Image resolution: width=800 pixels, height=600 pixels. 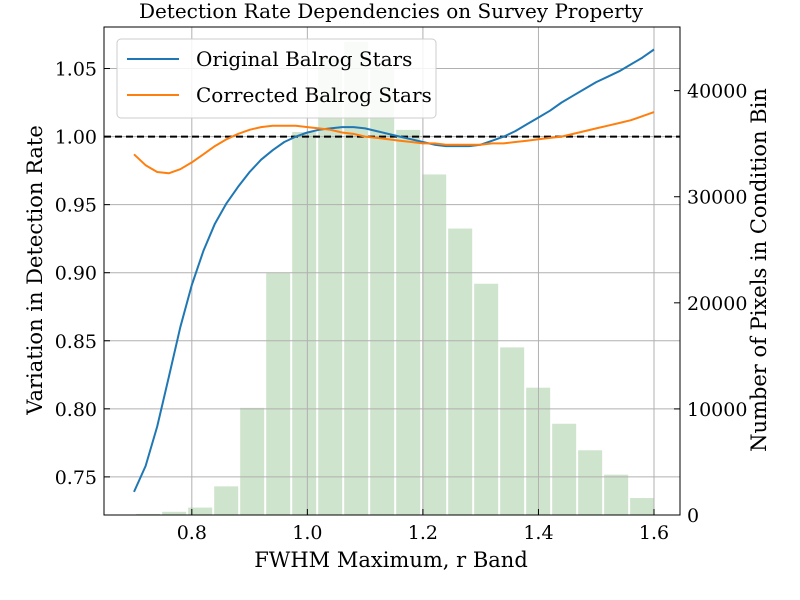 I want to click on y-tick-label: 0.90, so click(x=76, y=274).